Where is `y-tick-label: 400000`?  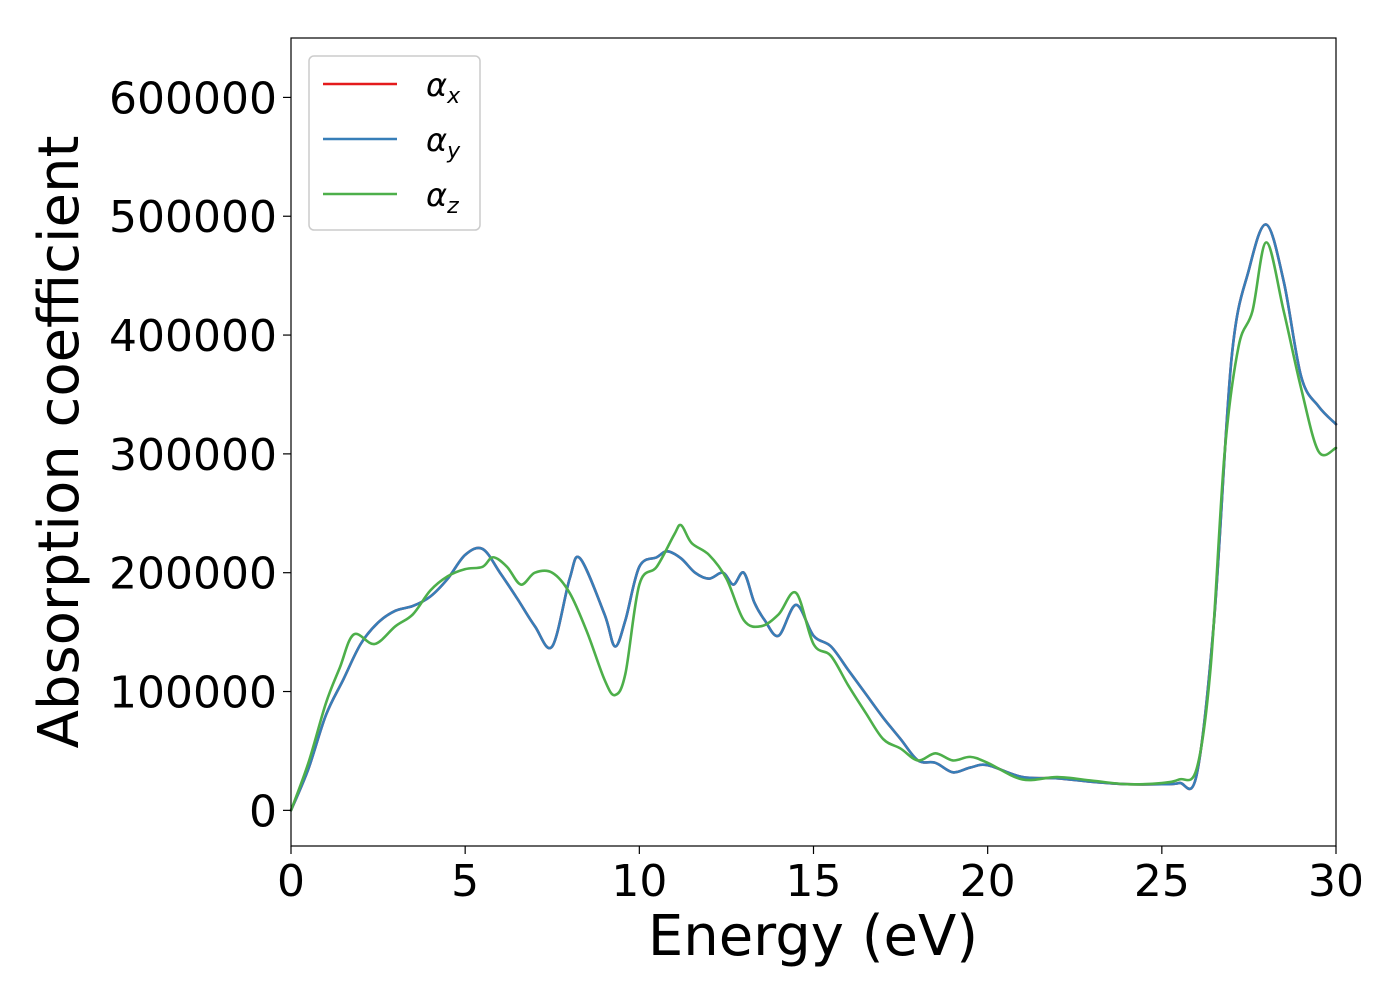 y-tick-label: 400000 is located at coordinates (193, 336).